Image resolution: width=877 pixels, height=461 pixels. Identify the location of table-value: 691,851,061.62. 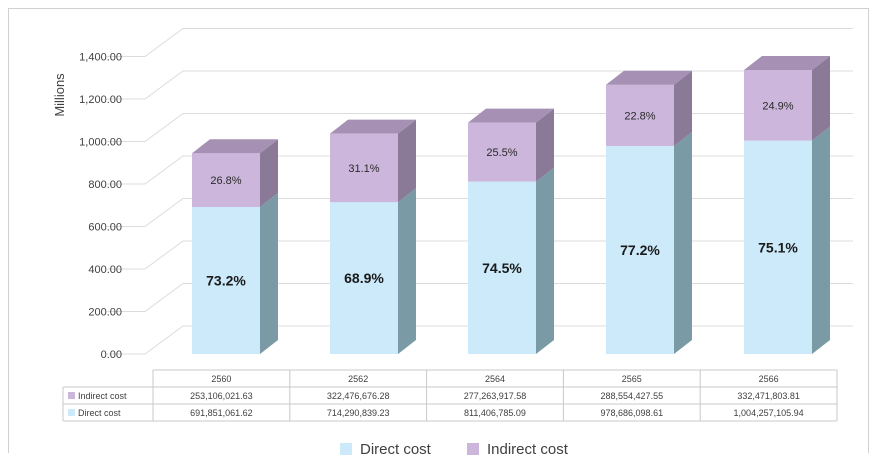
(221, 413).